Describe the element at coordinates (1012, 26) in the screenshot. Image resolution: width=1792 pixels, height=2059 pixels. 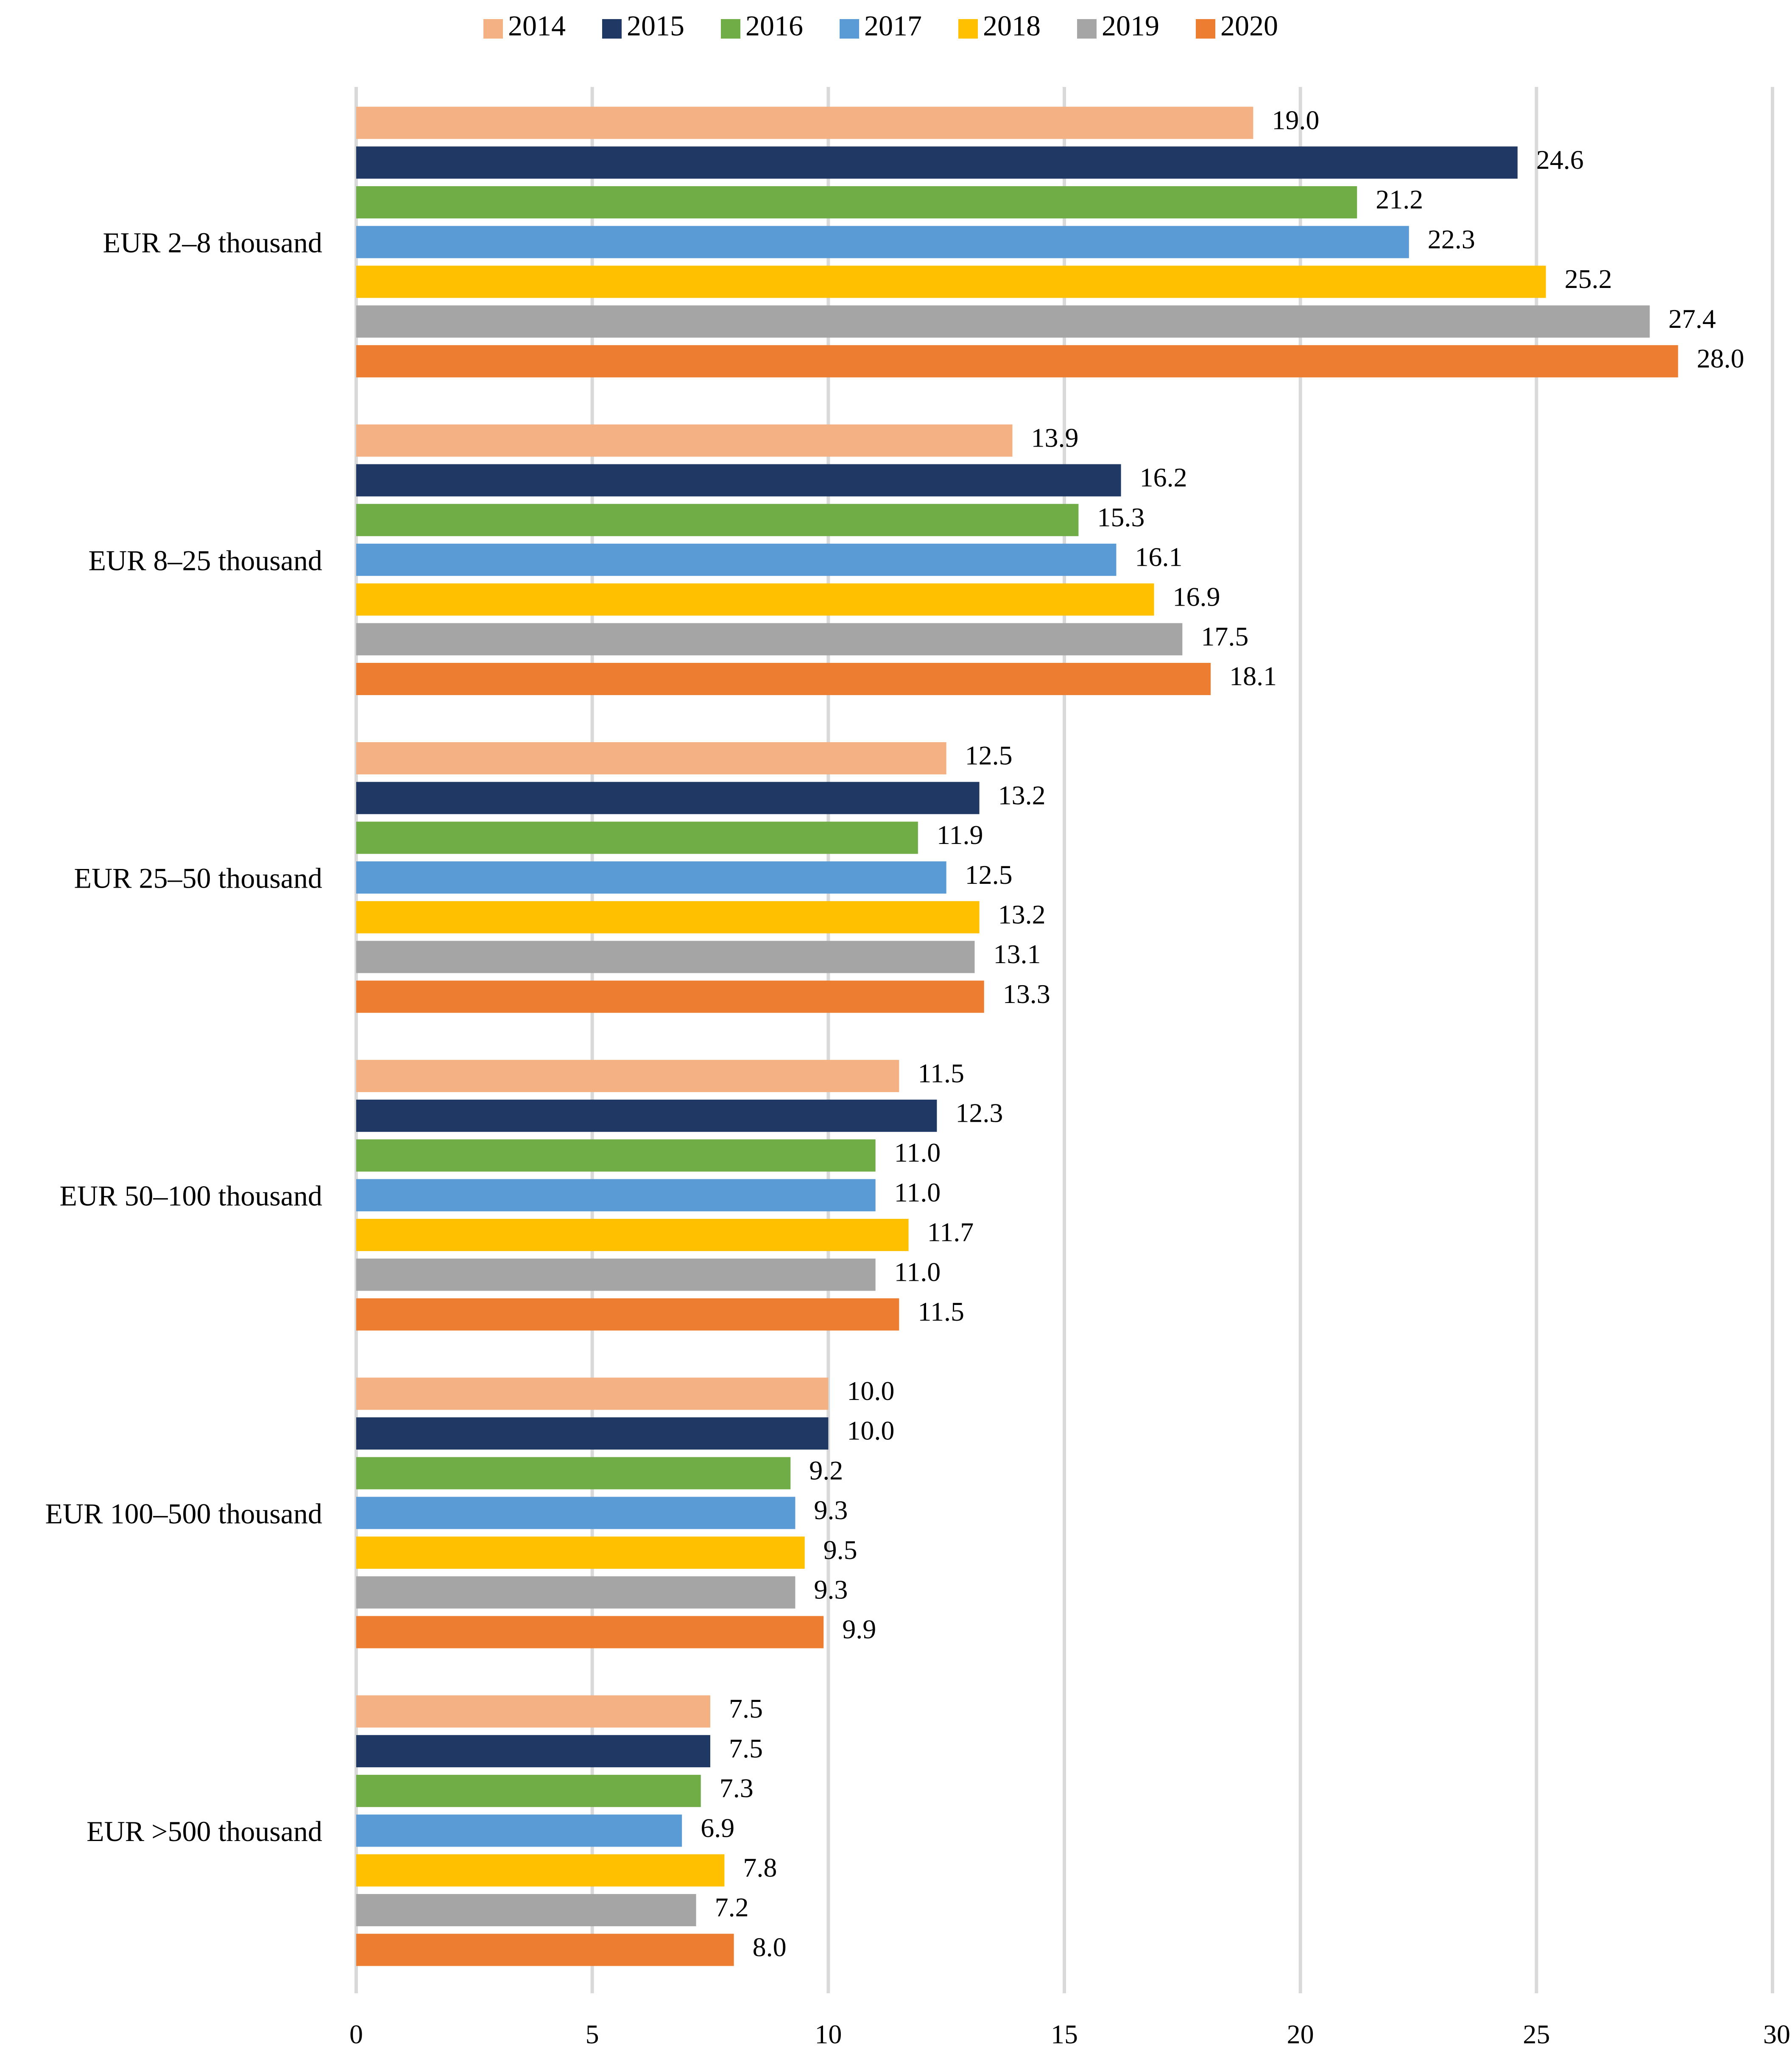
I see `legend-label: 2018` at that location.